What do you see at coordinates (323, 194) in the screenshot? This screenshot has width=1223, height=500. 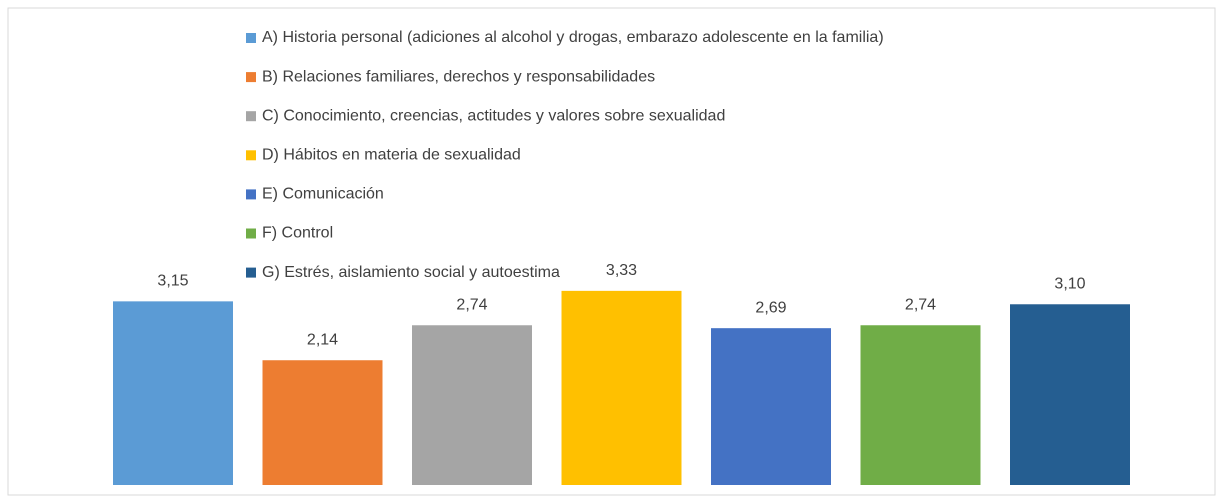 I see `legend-label: E) Comunicación` at bounding box center [323, 194].